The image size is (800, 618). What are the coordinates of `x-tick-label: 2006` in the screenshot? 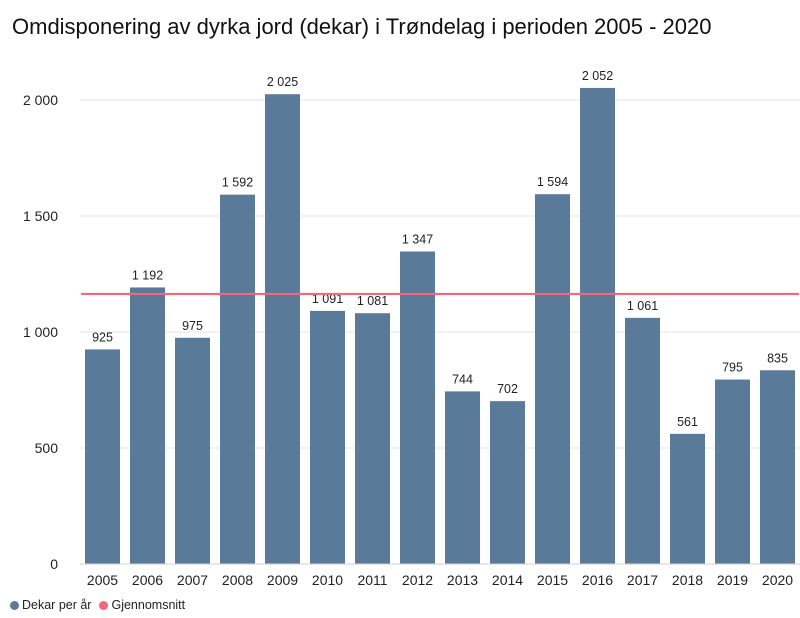 It's located at (147, 580).